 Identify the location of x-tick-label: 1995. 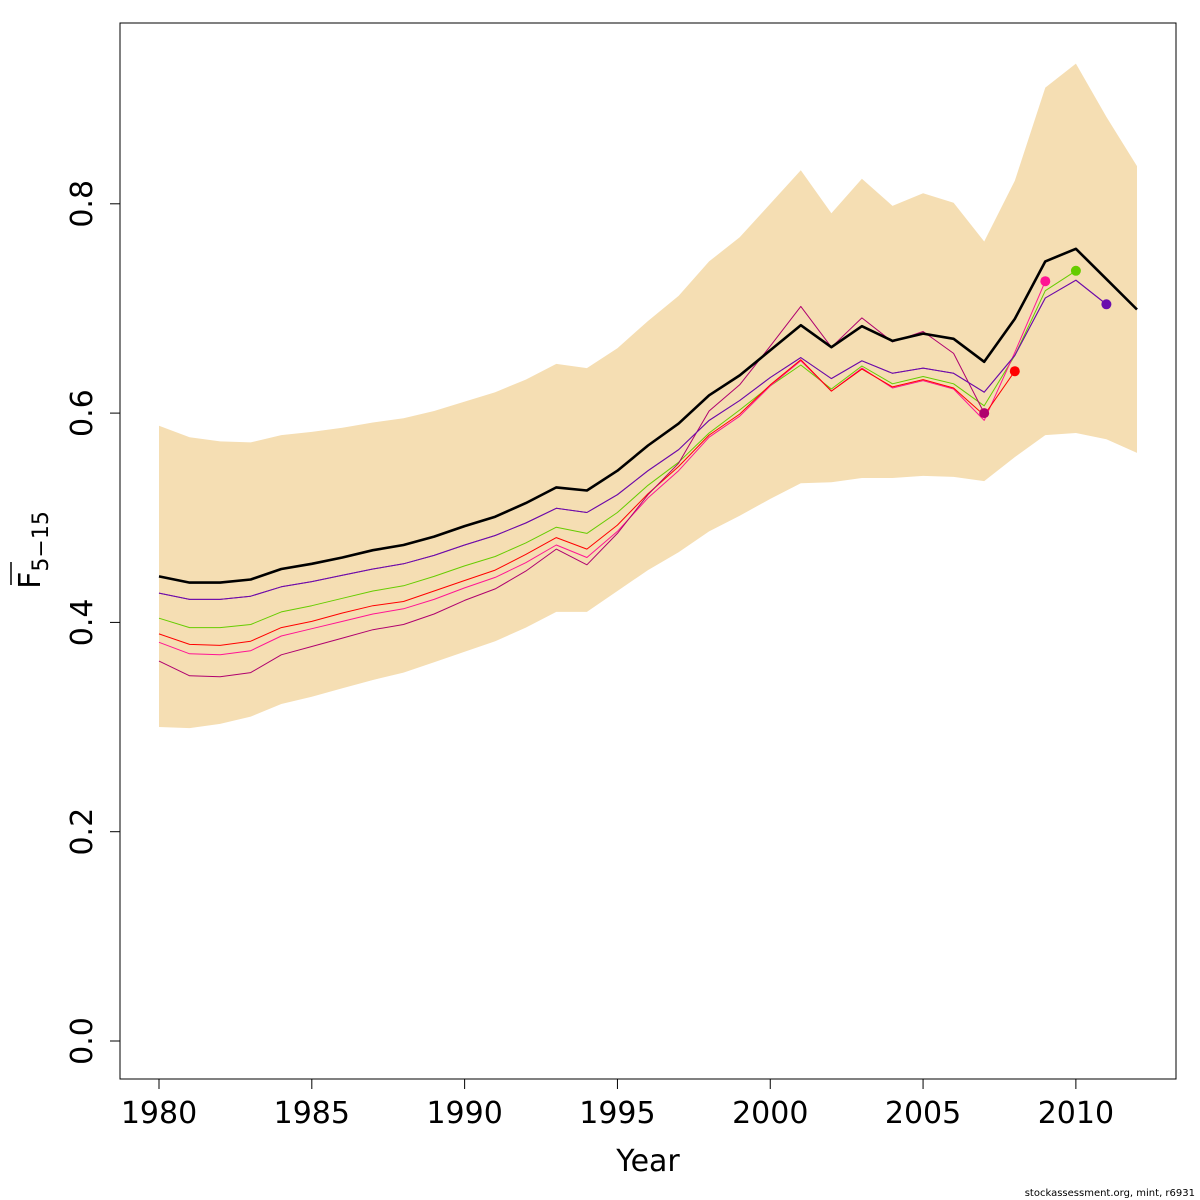
(617, 1113).